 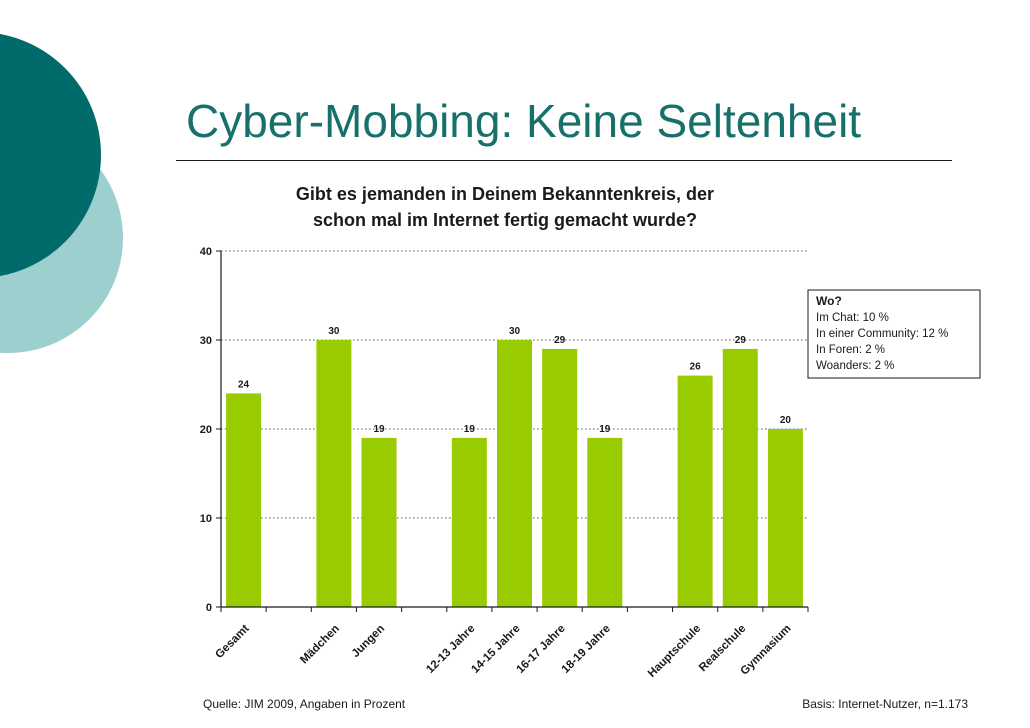 I want to click on basis-note: Basis: Internet-Nutzer, n=1.173, so click(x=885, y=704).